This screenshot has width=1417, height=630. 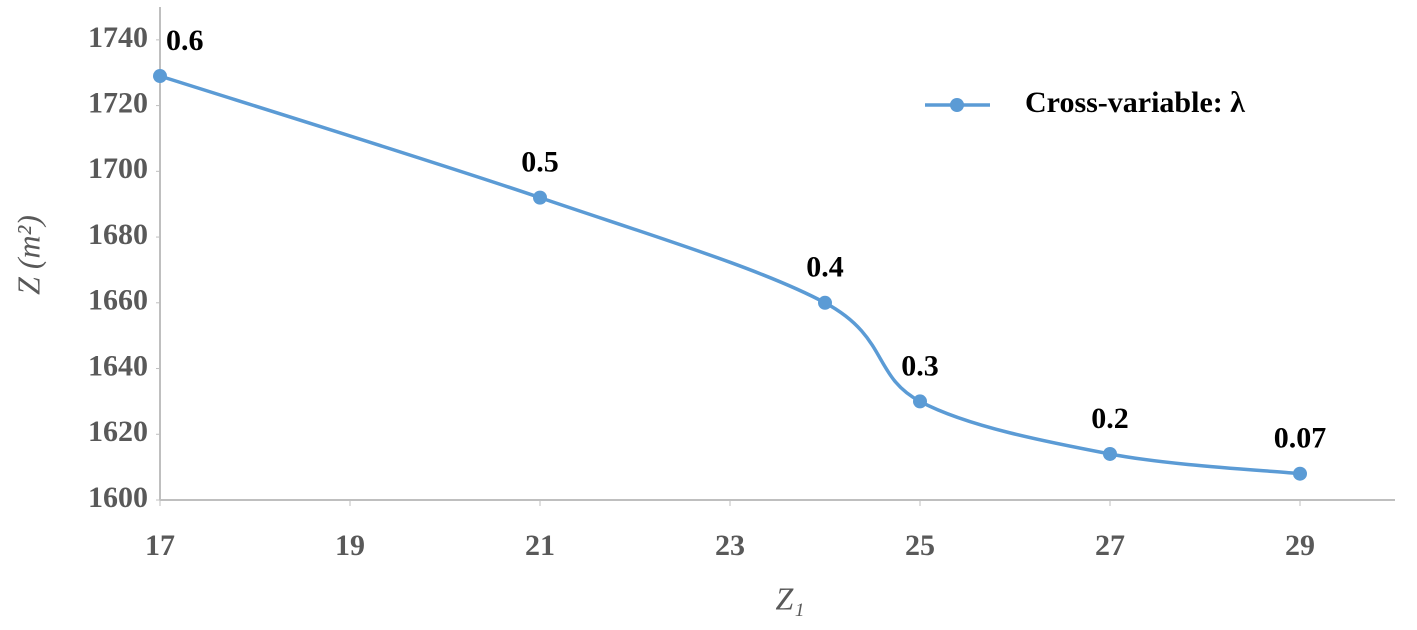 What do you see at coordinates (160, 545) in the screenshot?
I see `x-tick-label: 17` at bounding box center [160, 545].